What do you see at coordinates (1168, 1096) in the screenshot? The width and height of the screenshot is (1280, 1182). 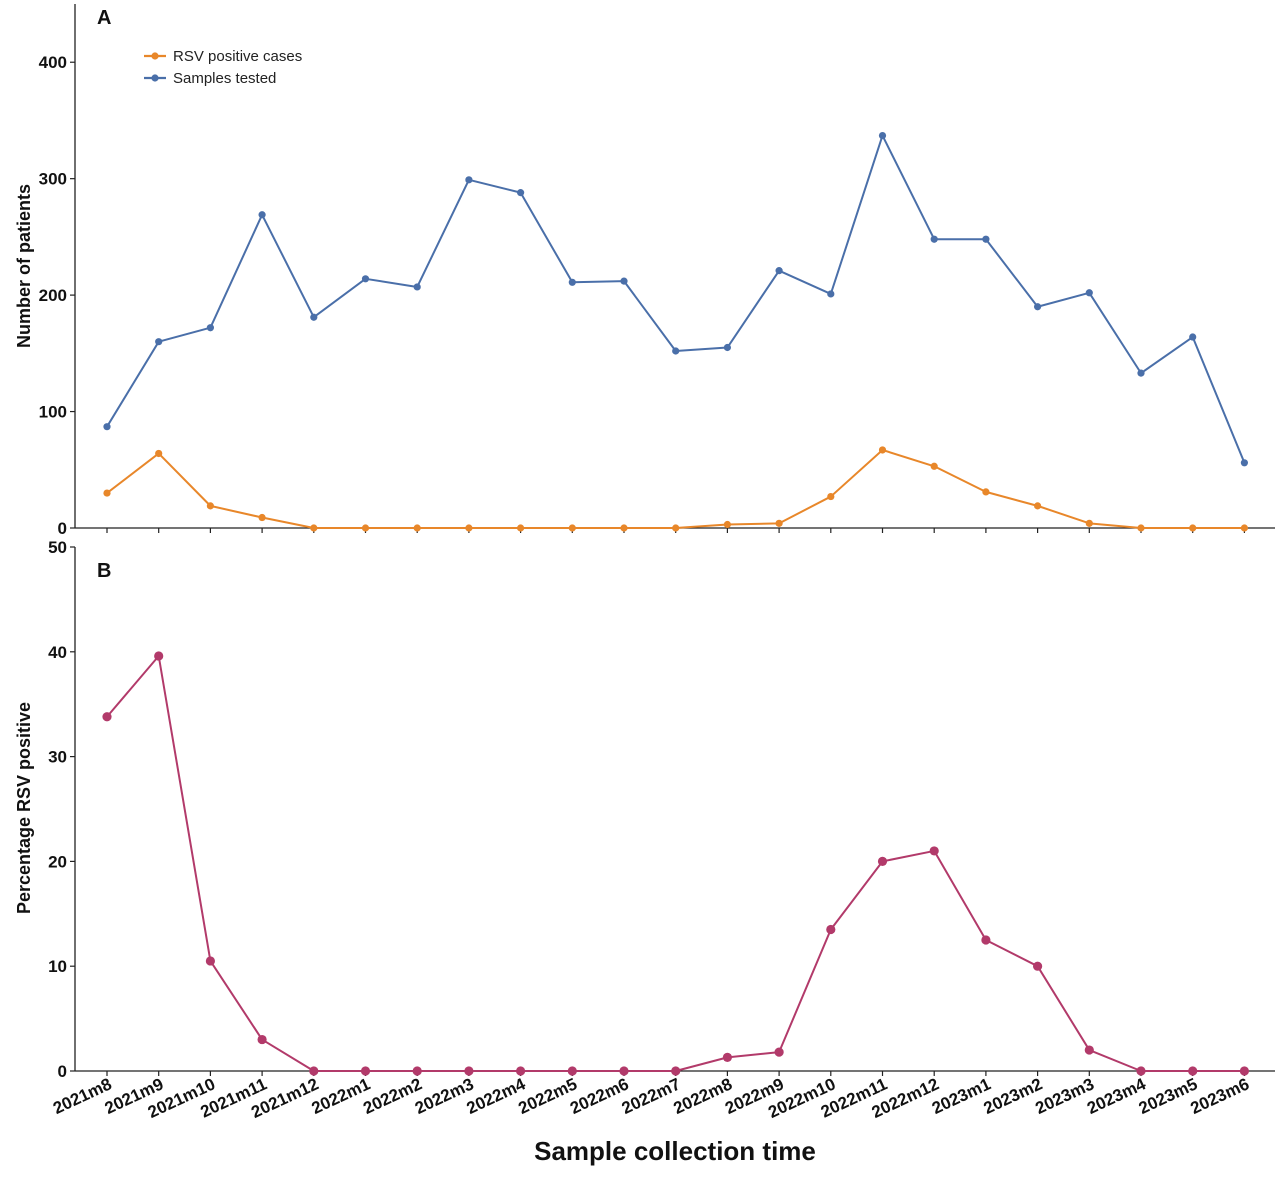 I see `x-tick-label: 2023m5` at bounding box center [1168, 1096].